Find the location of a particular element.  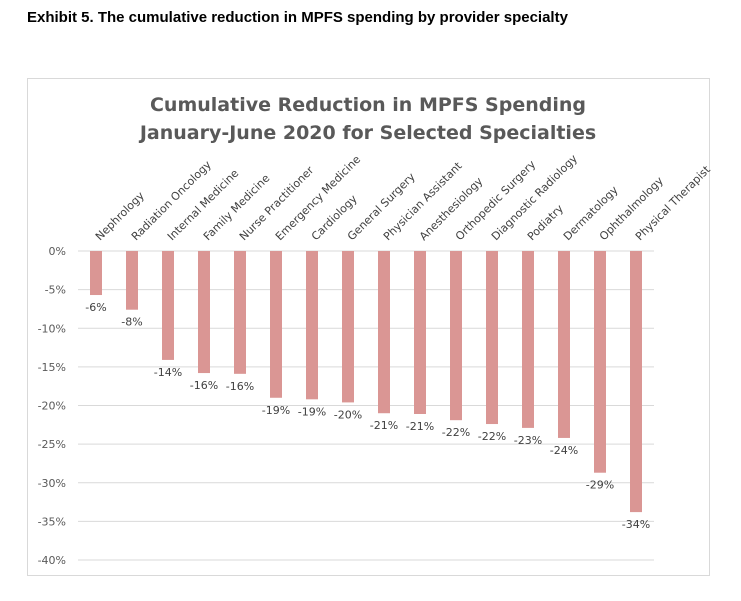

data-label: -8% is located at coordinates (131, 322).